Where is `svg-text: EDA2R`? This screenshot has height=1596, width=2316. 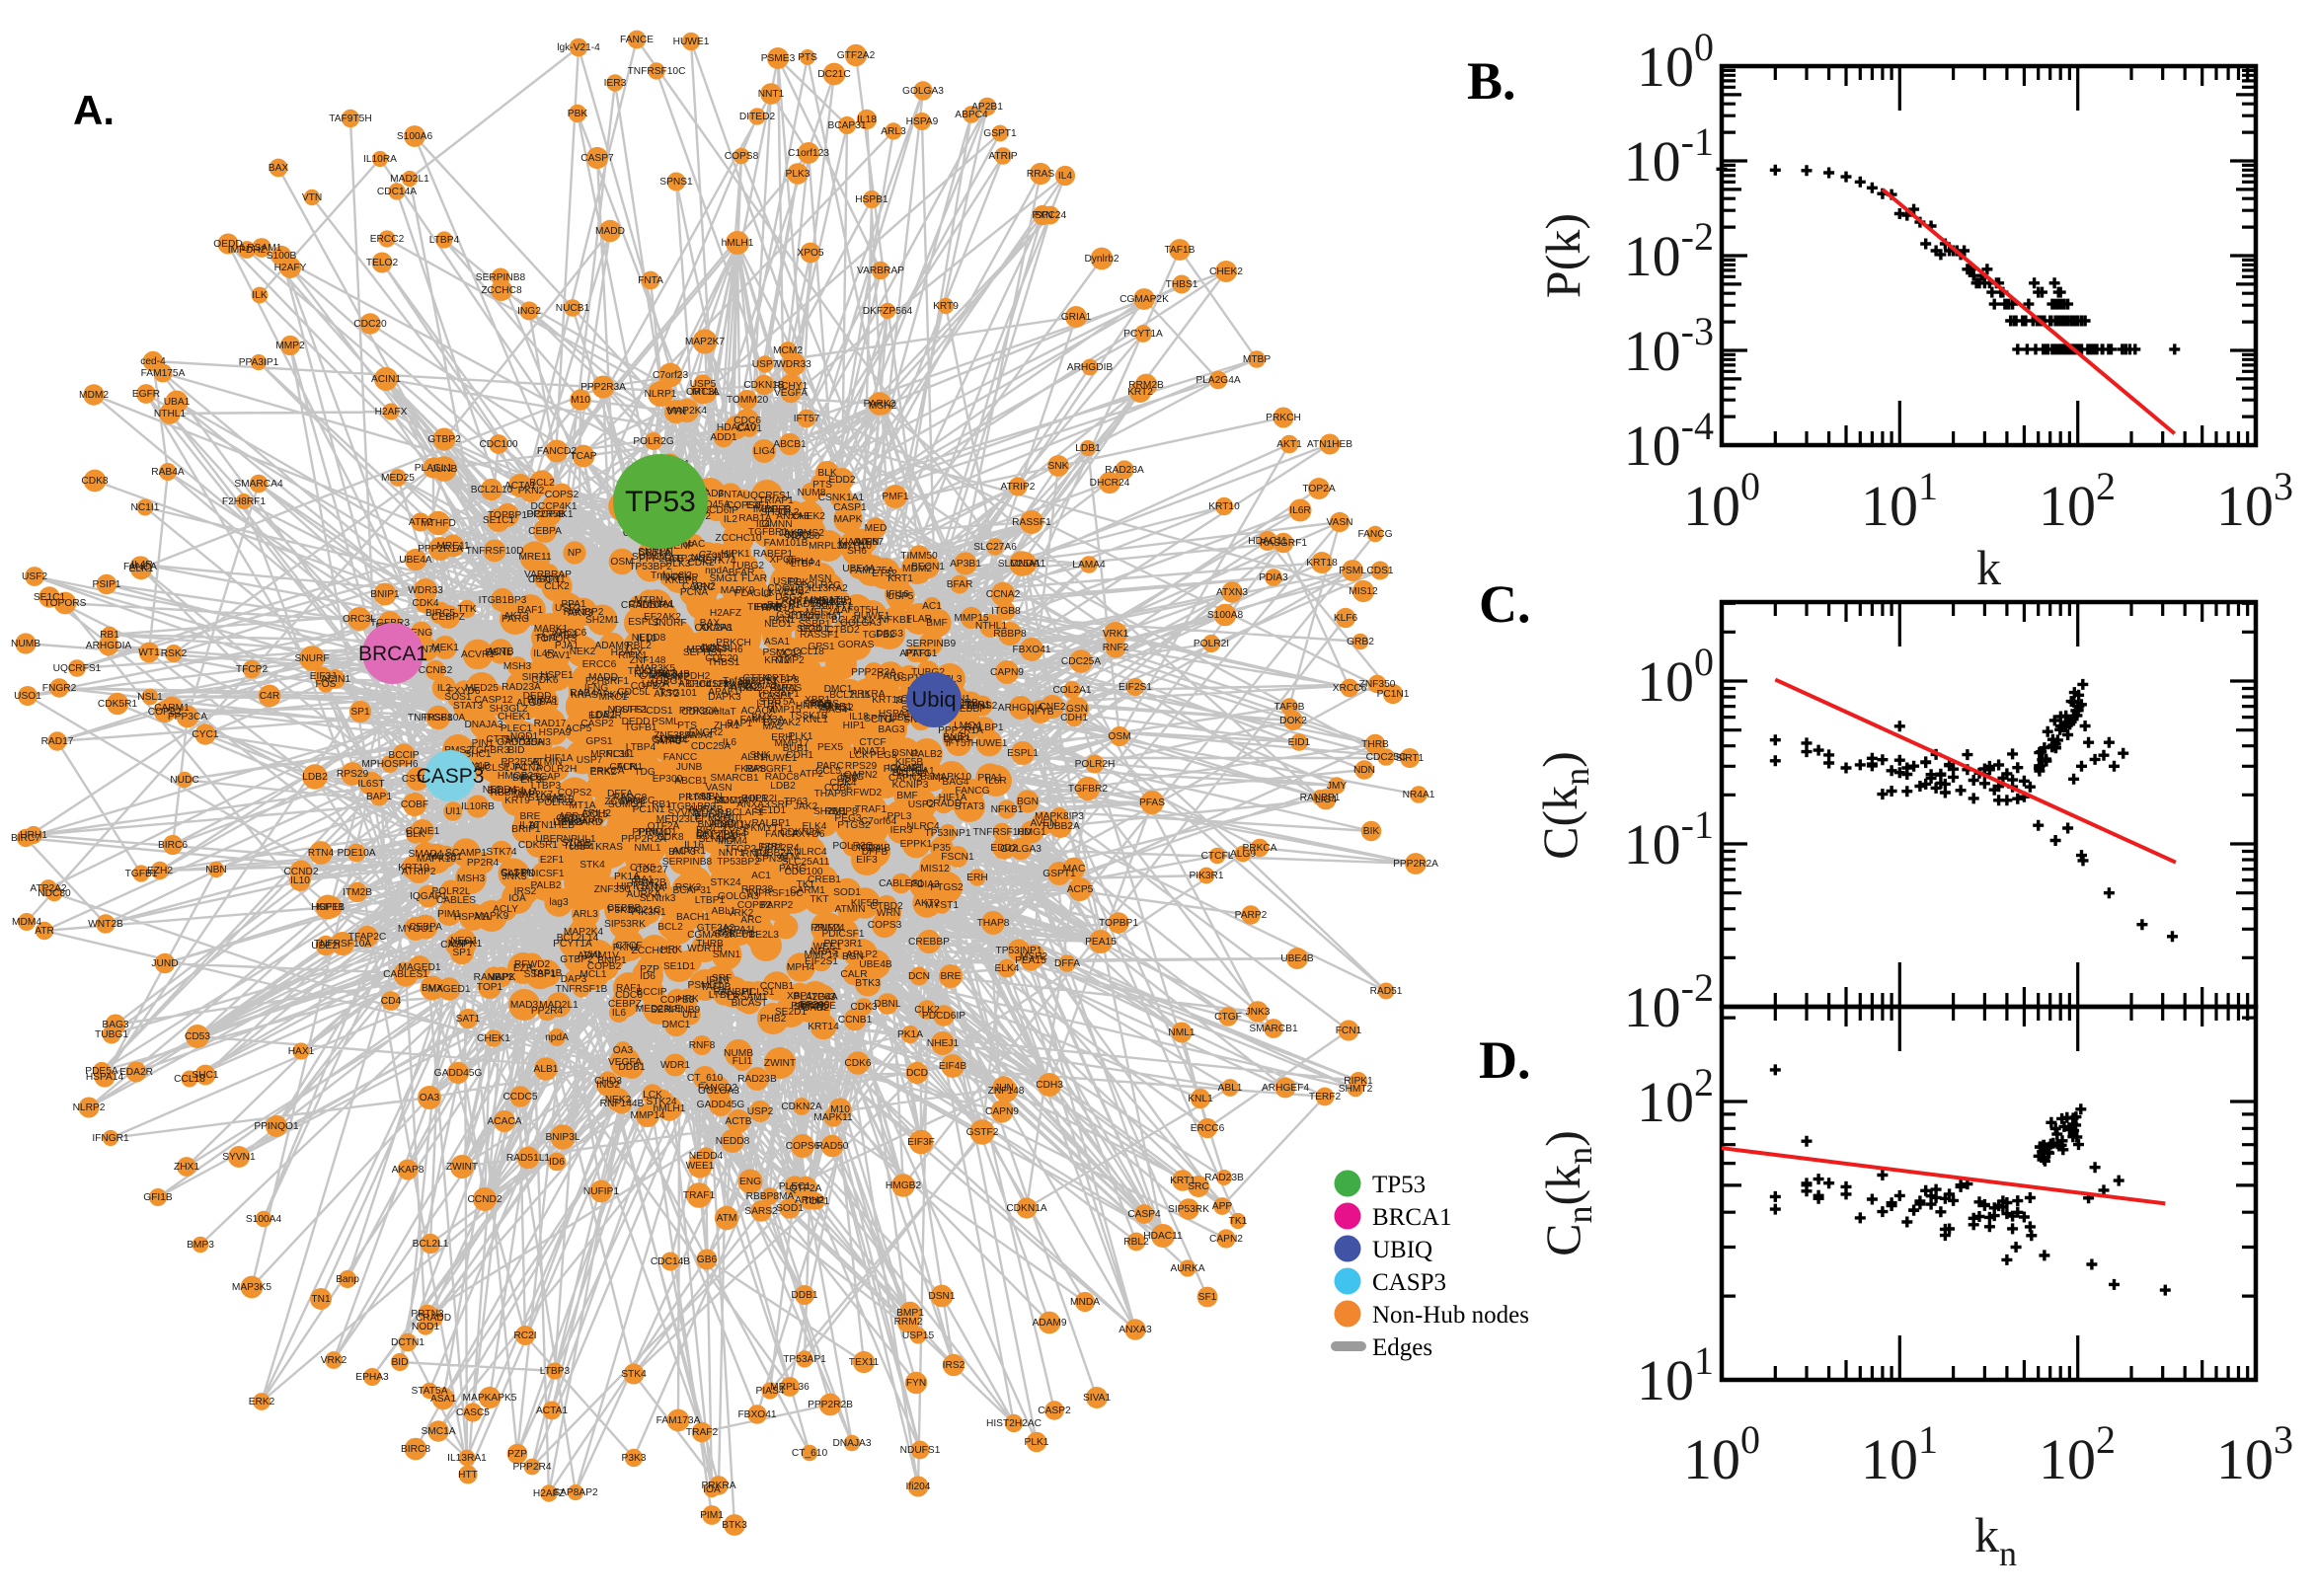
svg-text: EDA2R is located at coordinates (605, 716).